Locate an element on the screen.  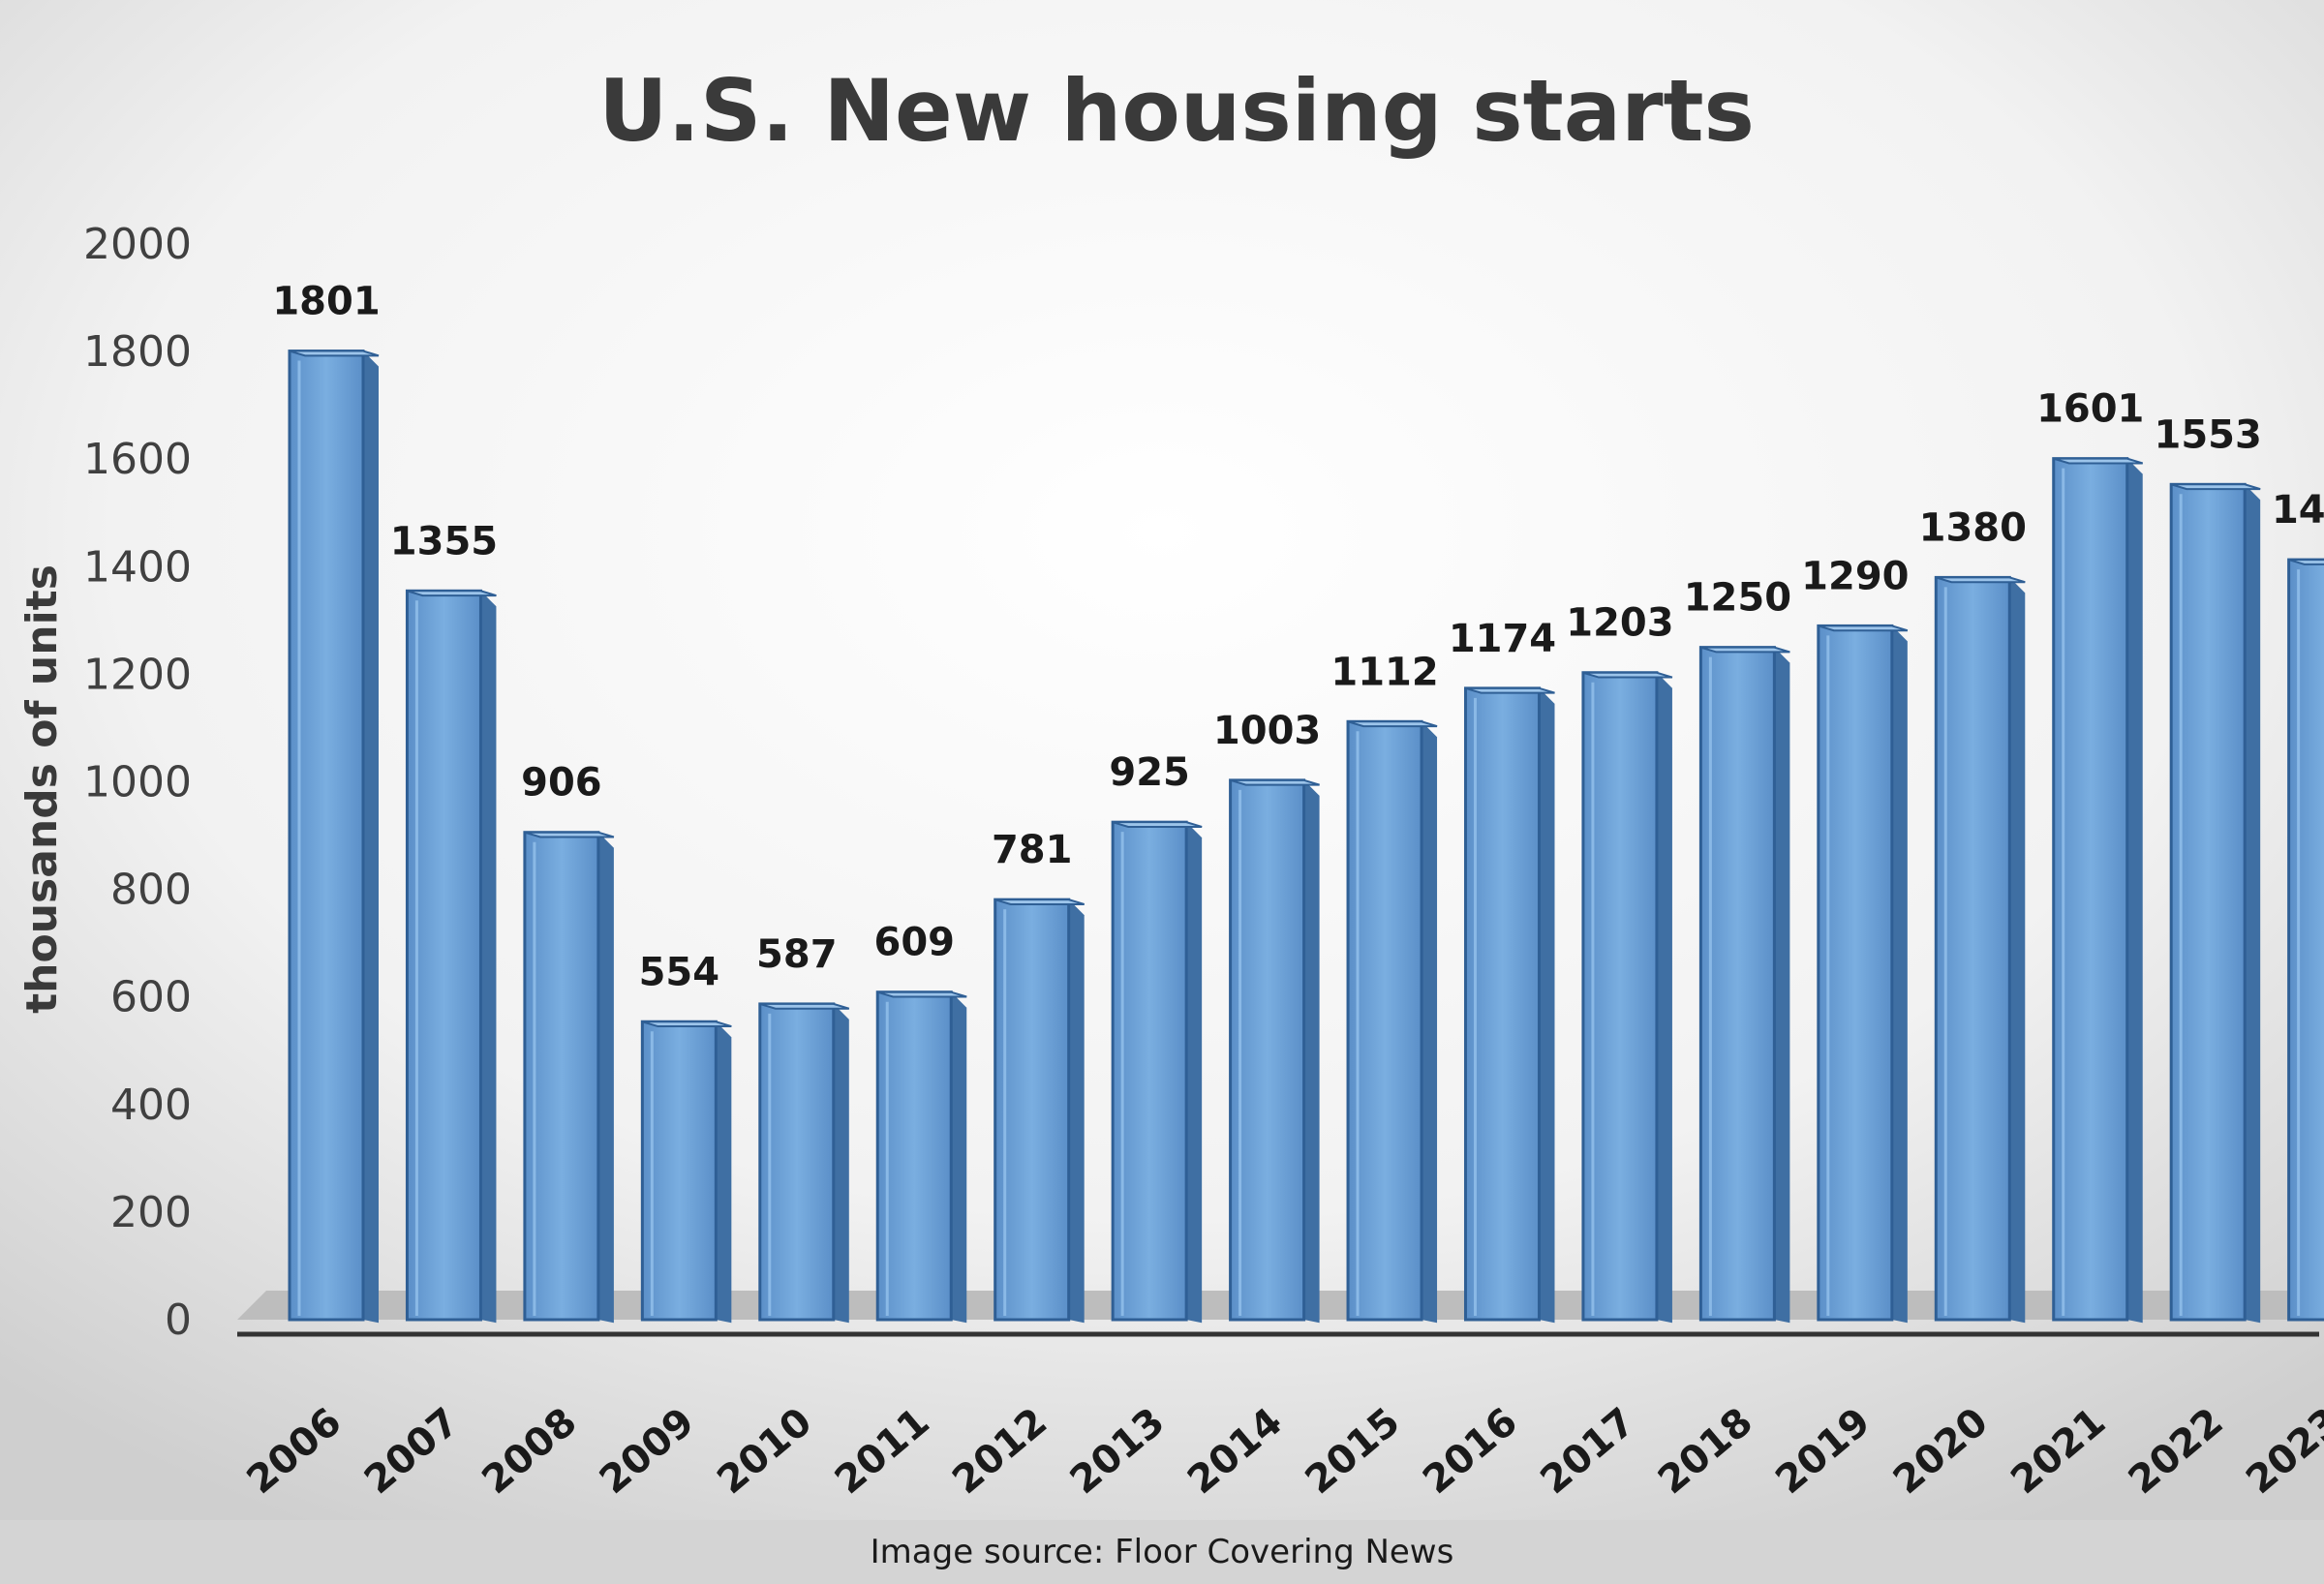
bar-2023 is located at coordinates (2306, 940).